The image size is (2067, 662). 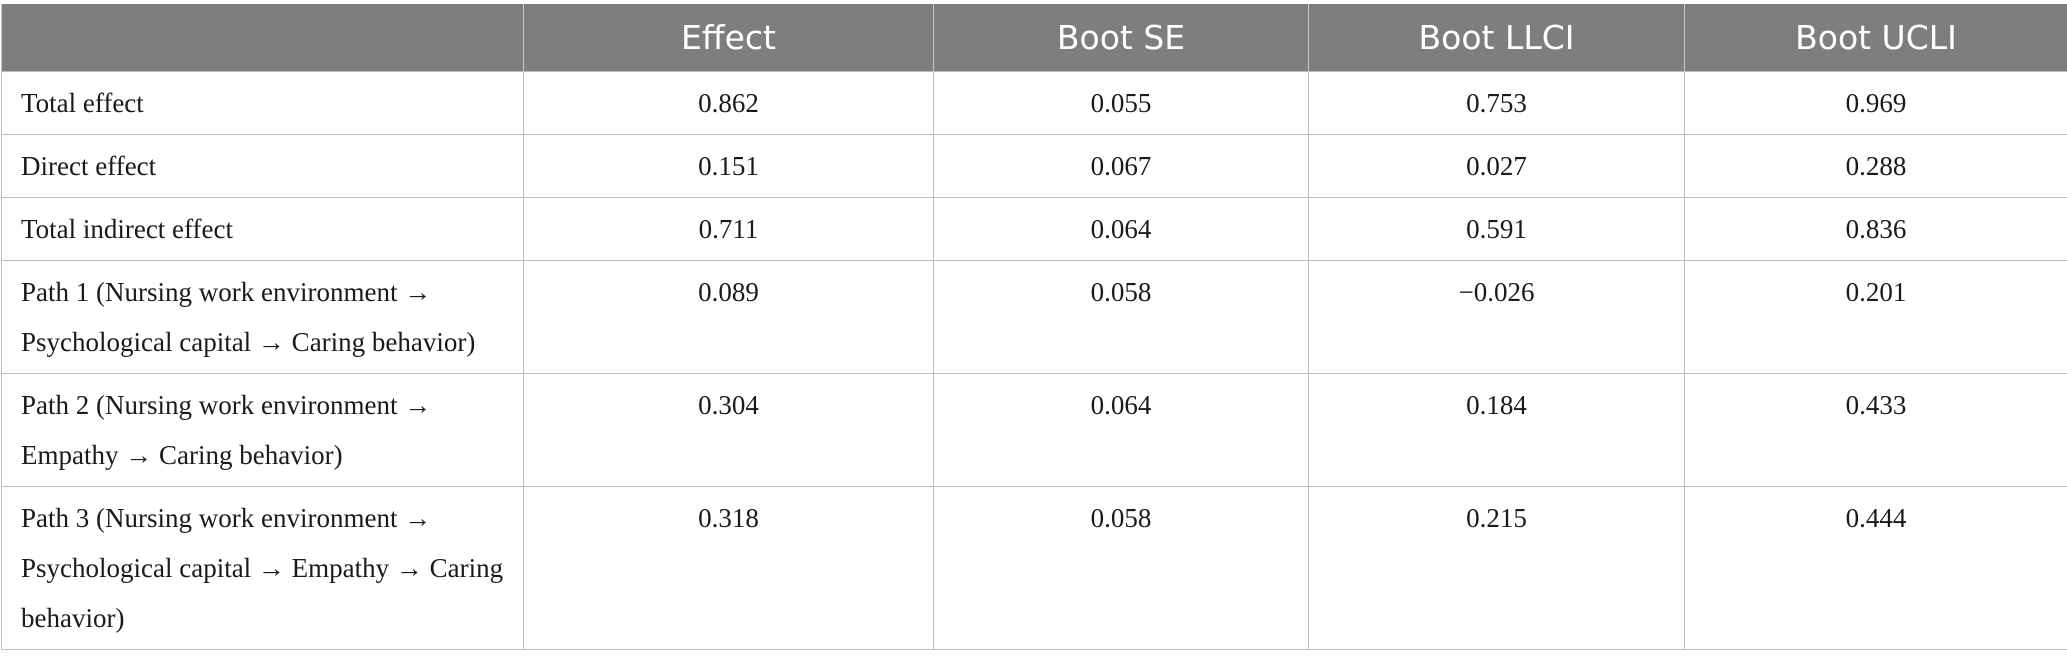 What do you see at coordinates (728, 568) in the screenshot?
I see `cell-effect: 0.318` at bounding box center [728, 568].